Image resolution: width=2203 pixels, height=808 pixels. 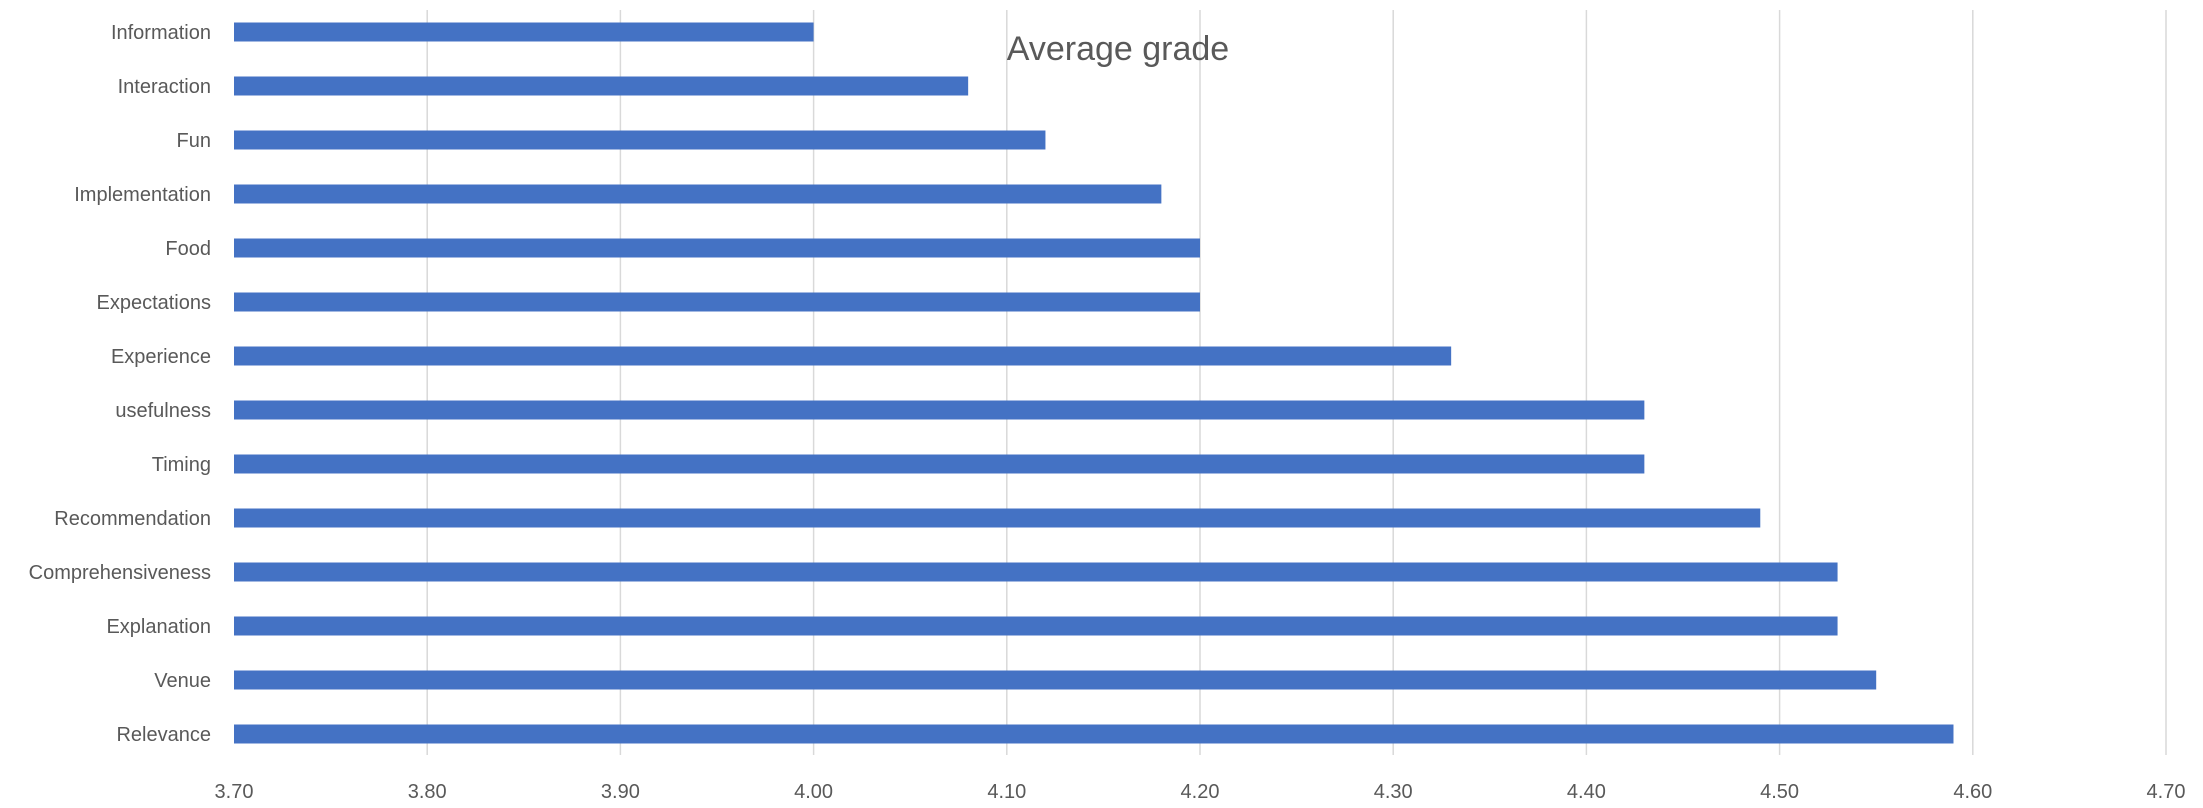 I want to click on category-label: Experience, so click(x=161, y=357).